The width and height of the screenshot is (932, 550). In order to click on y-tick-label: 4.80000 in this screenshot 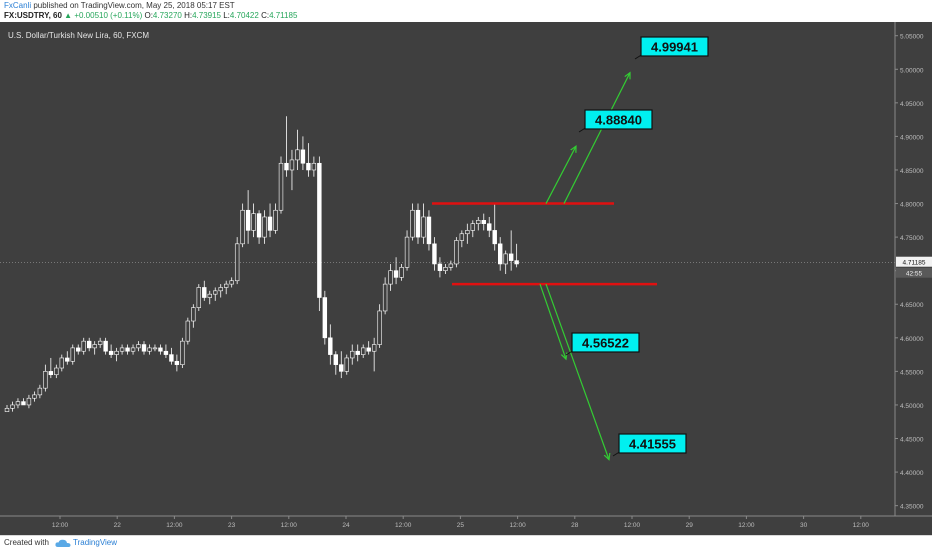, I will do `click(912, 205)`.